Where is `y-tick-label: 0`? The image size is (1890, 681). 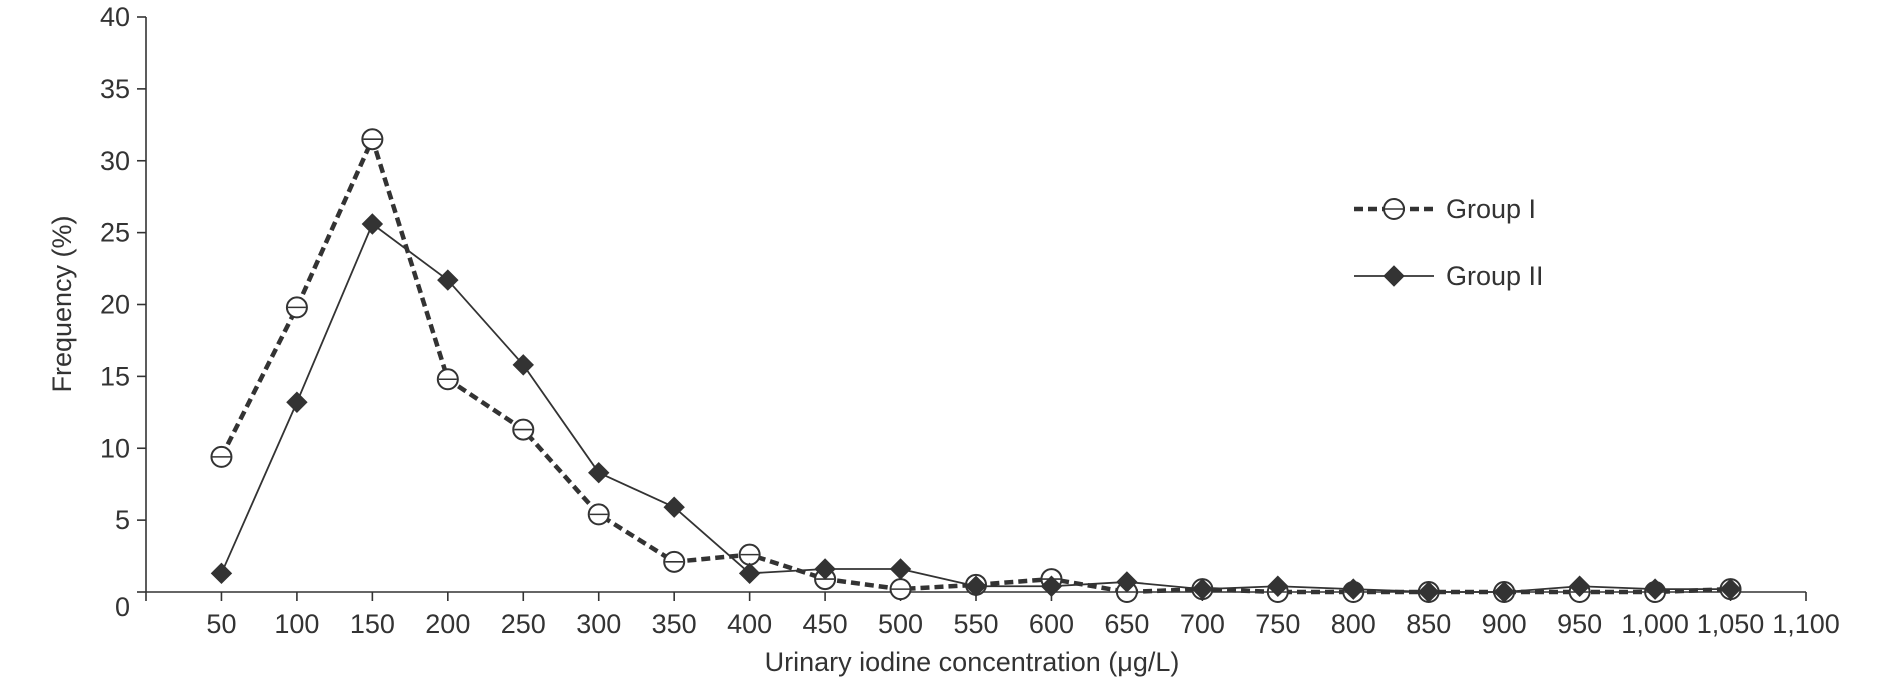
y-tick-label: 0 is located at coordinates (122, 607).